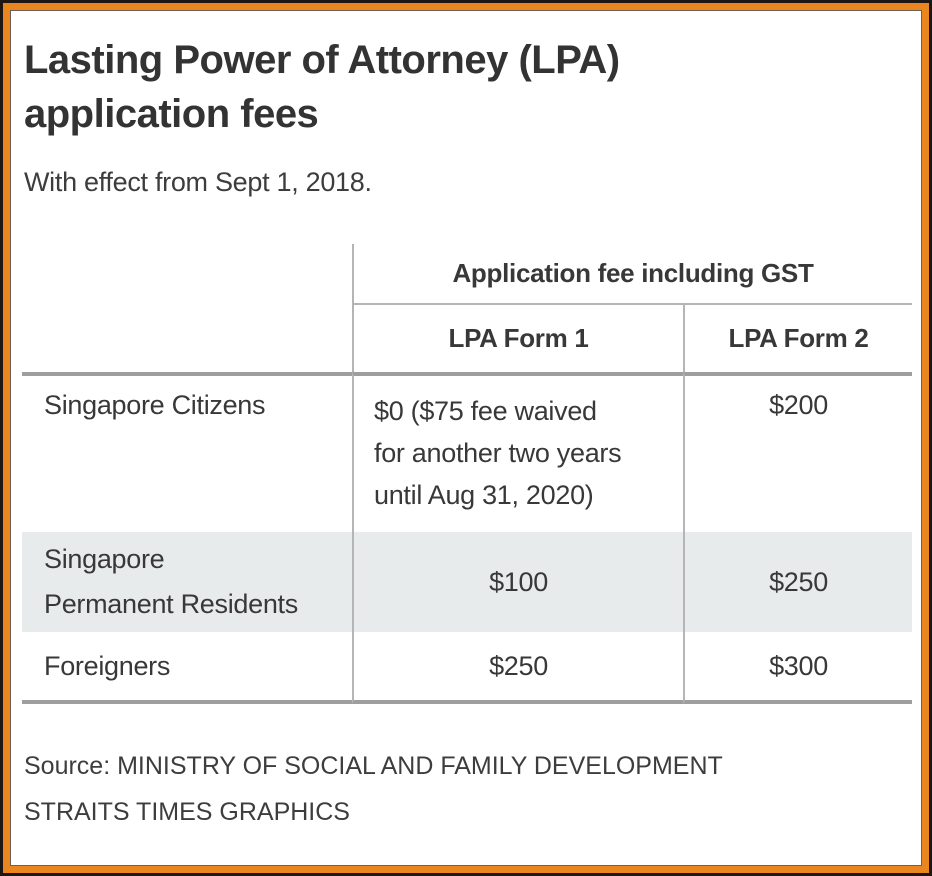 This screenshot has width=932, height=876. What do you see at coordinates (187, 452) in the screenshot?
I see `row-label-singapore-citizens: Singapore Citizens` at bounding box center [187, 452].